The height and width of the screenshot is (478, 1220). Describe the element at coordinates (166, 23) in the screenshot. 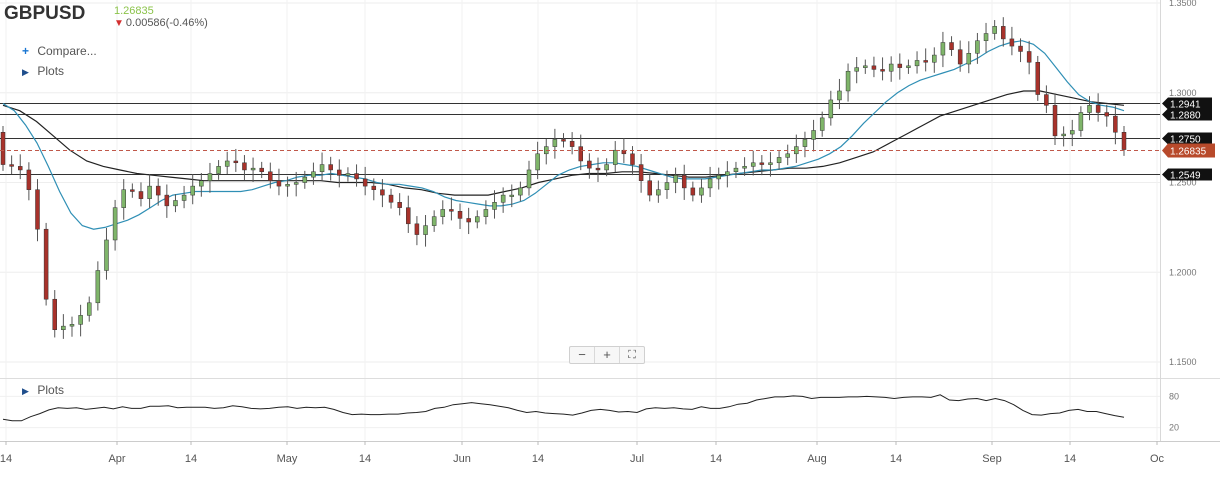

I see `price-change-value: 0.00586(-0.46%)` at that location.